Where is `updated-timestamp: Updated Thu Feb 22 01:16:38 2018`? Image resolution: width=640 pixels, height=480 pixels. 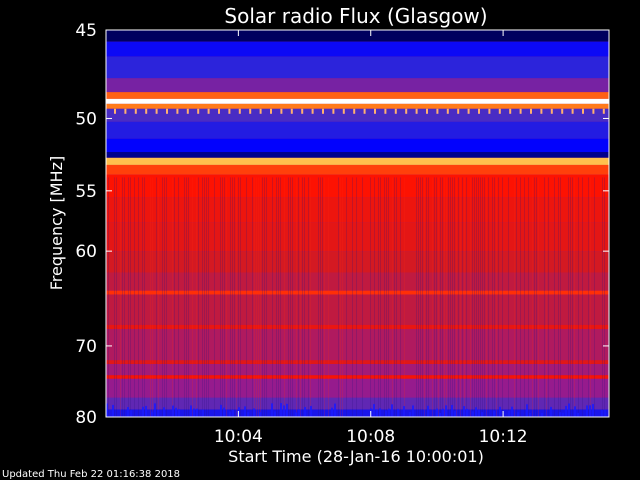
updated-timestamp: Updated Thu Feb 22 01:16:38 2018 is located at coordinates (91, 474).